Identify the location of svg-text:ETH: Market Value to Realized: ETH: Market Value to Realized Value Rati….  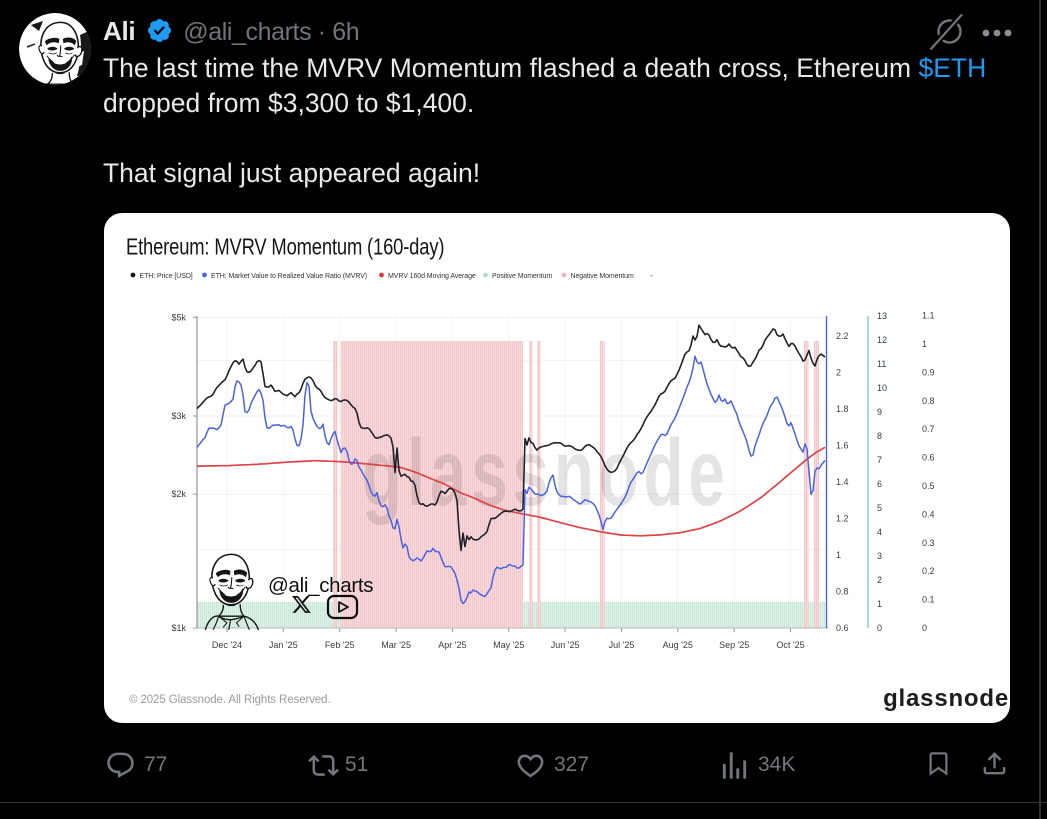
(289, 276).